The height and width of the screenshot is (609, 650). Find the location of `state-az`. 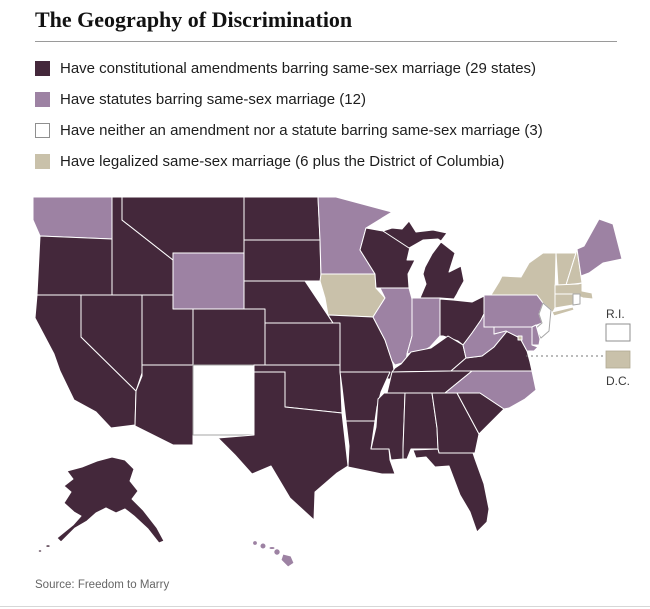

state-az is located at coordinates (164, 405).